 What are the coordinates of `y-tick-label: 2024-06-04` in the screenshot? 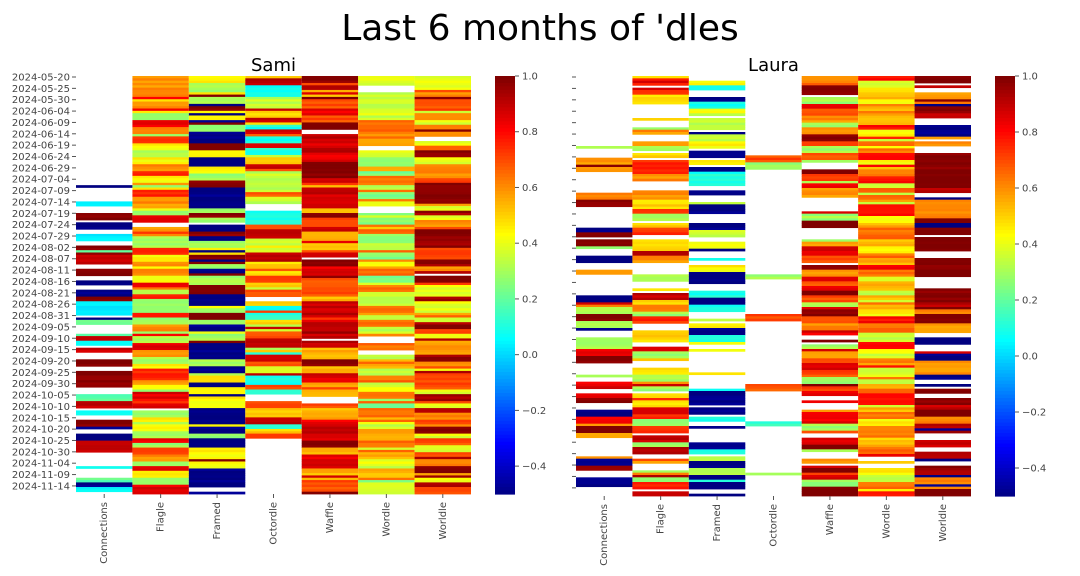 It's located at (41, 112).